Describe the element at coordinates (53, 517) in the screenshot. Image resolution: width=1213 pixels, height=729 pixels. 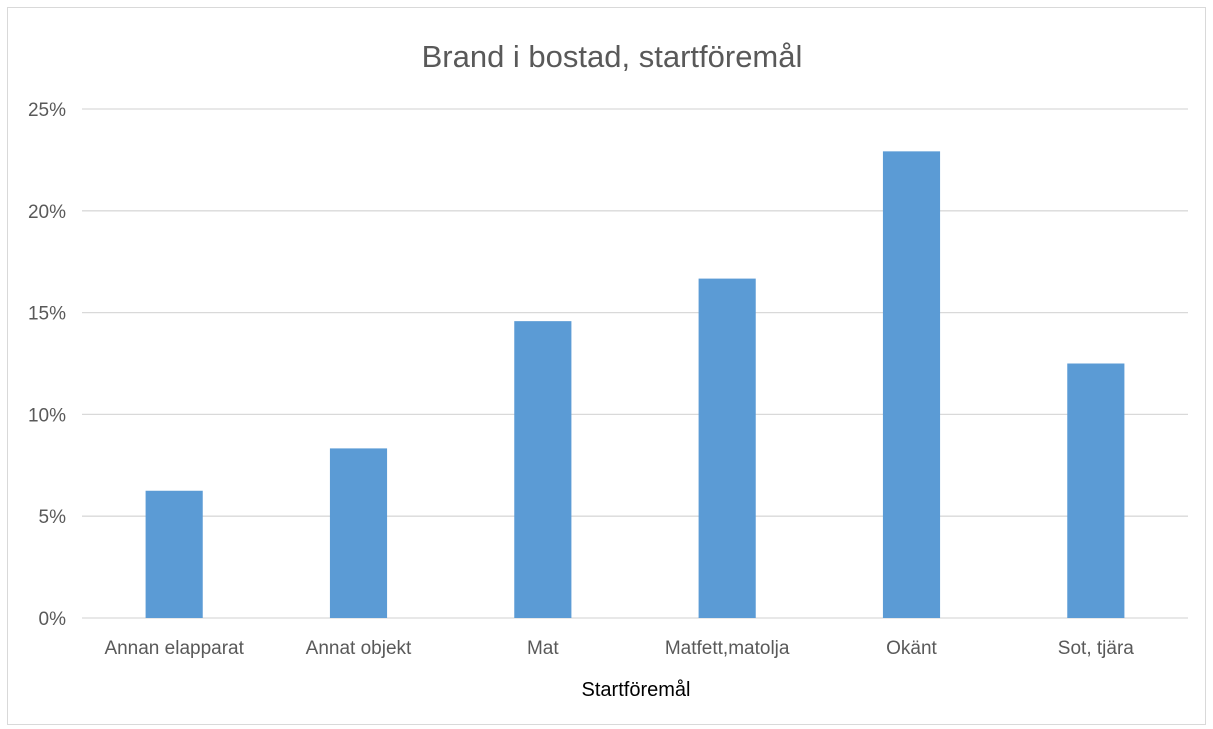
I see `y-tick-label: 5%` at that location.